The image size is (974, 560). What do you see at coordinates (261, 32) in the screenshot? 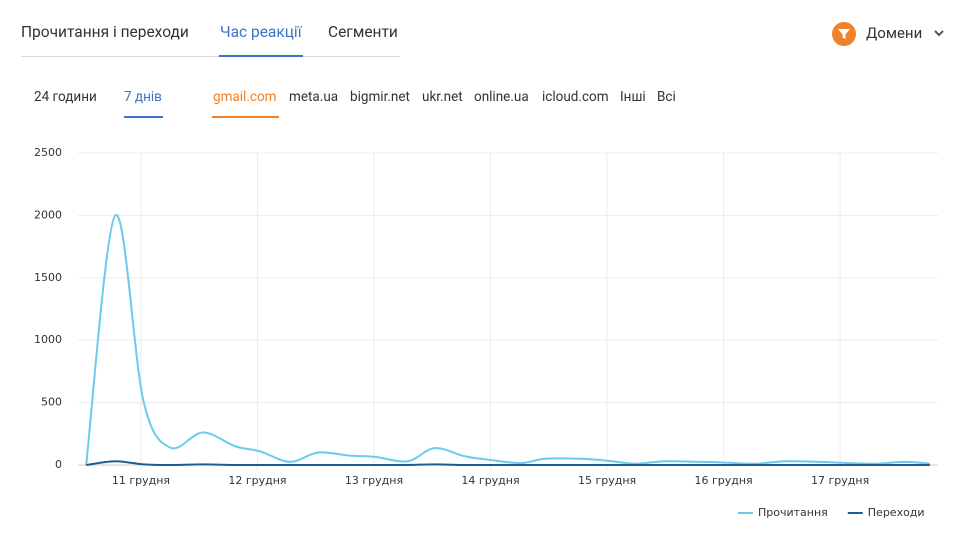
I see `tab-active: Час реакції` at bounding box center [261, 32].